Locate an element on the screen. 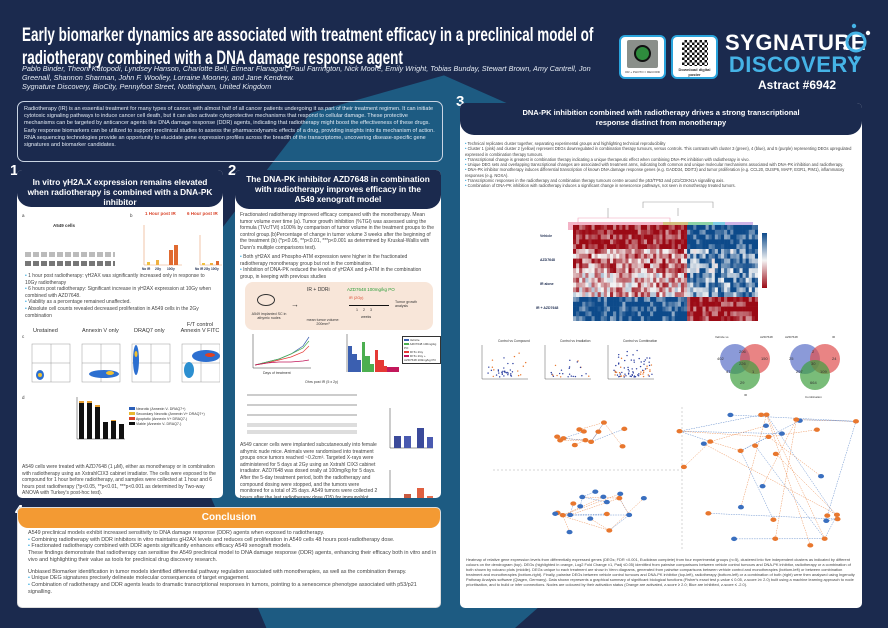 This screenshot has width=888, height=628. panel3-number: 3 is located at coordinates (460, 101).